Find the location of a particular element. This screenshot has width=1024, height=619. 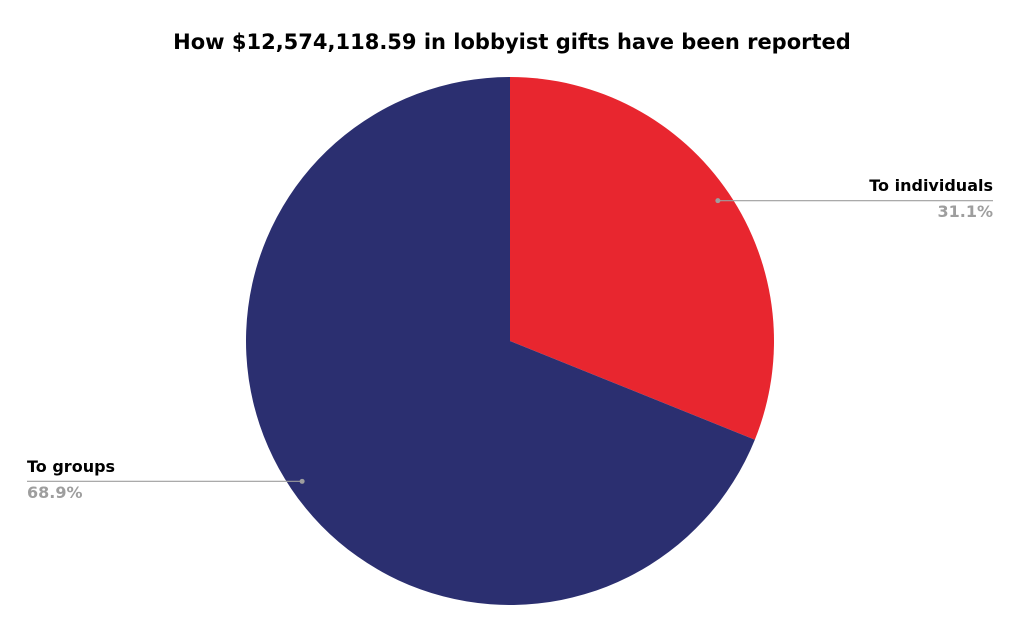

slice-label: To groups is located at coordinates (71, 466).